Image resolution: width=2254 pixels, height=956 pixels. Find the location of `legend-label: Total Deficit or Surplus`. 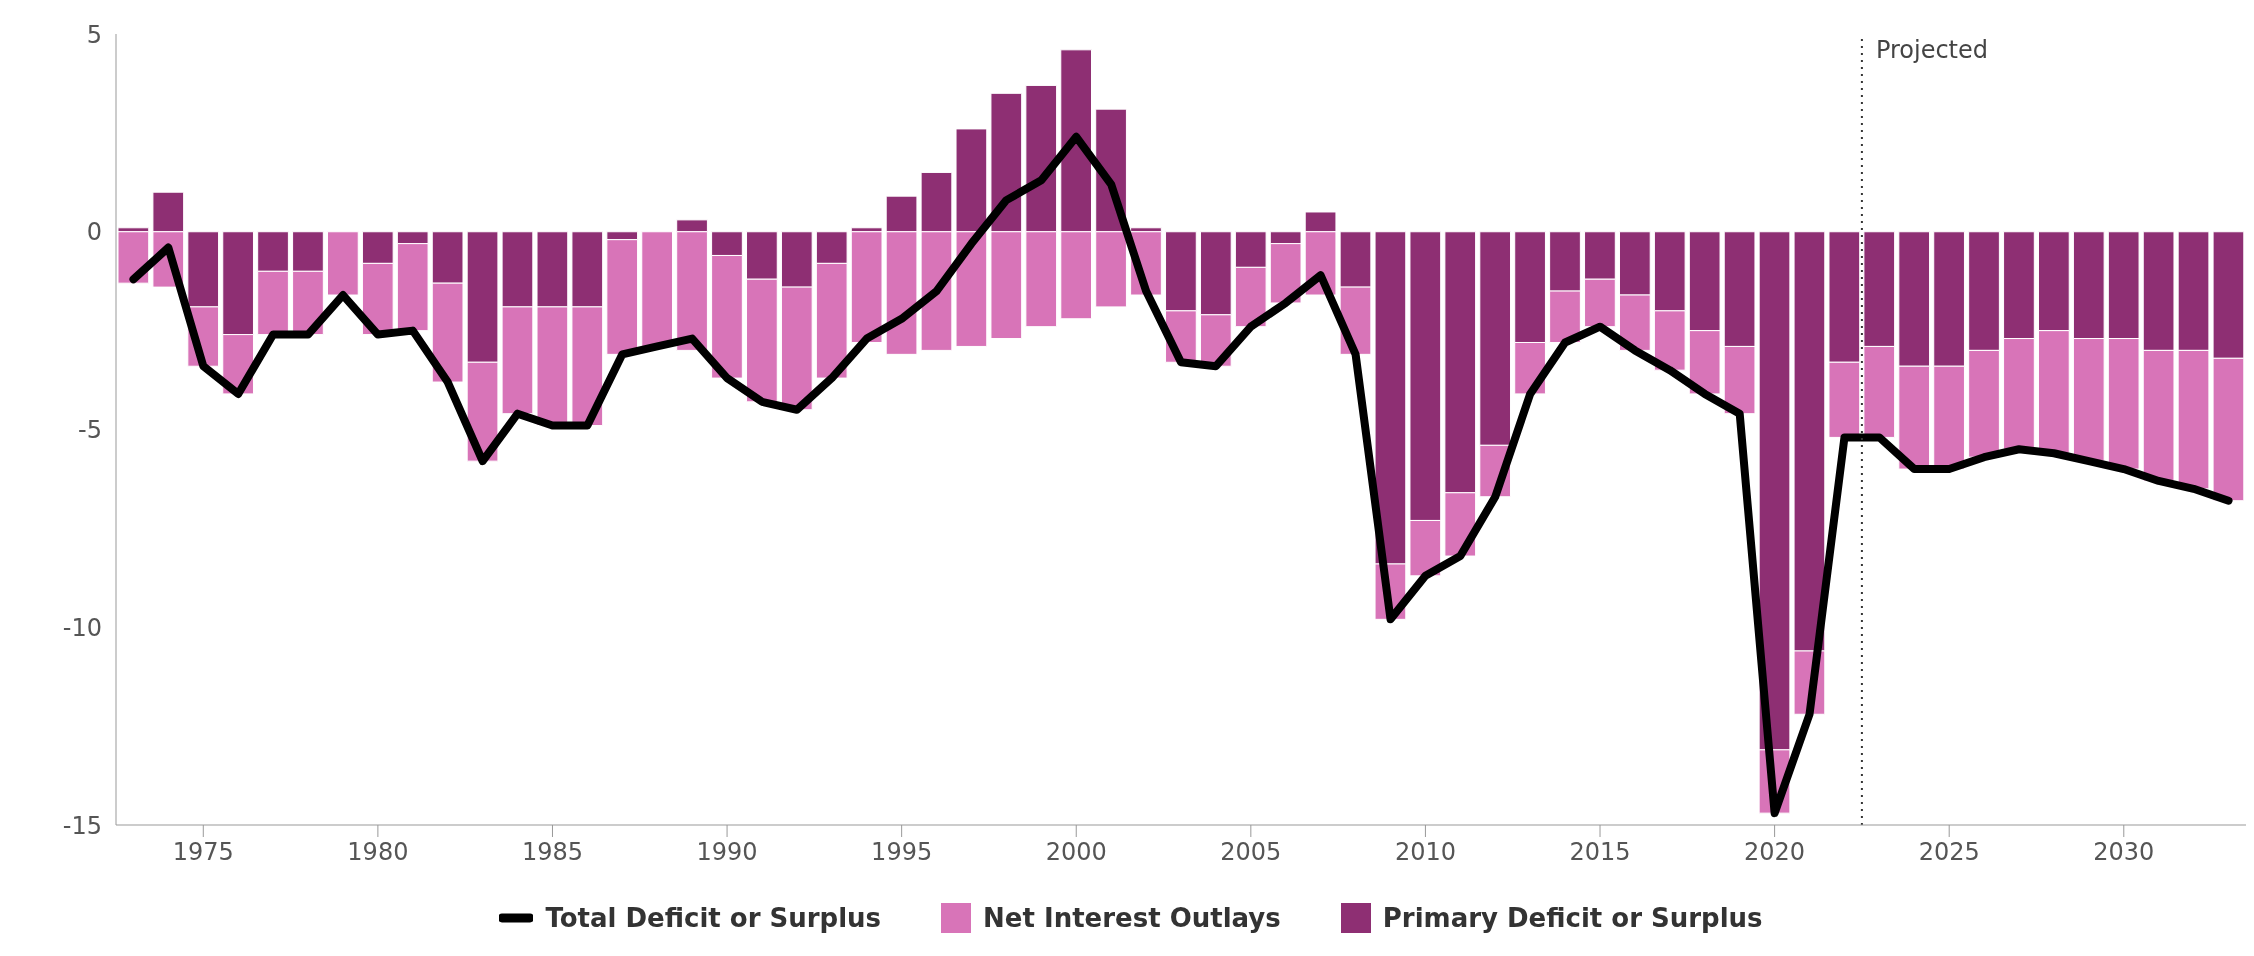

legend-label: Total Deficit or Surplus is located at coordinates (713, 918).